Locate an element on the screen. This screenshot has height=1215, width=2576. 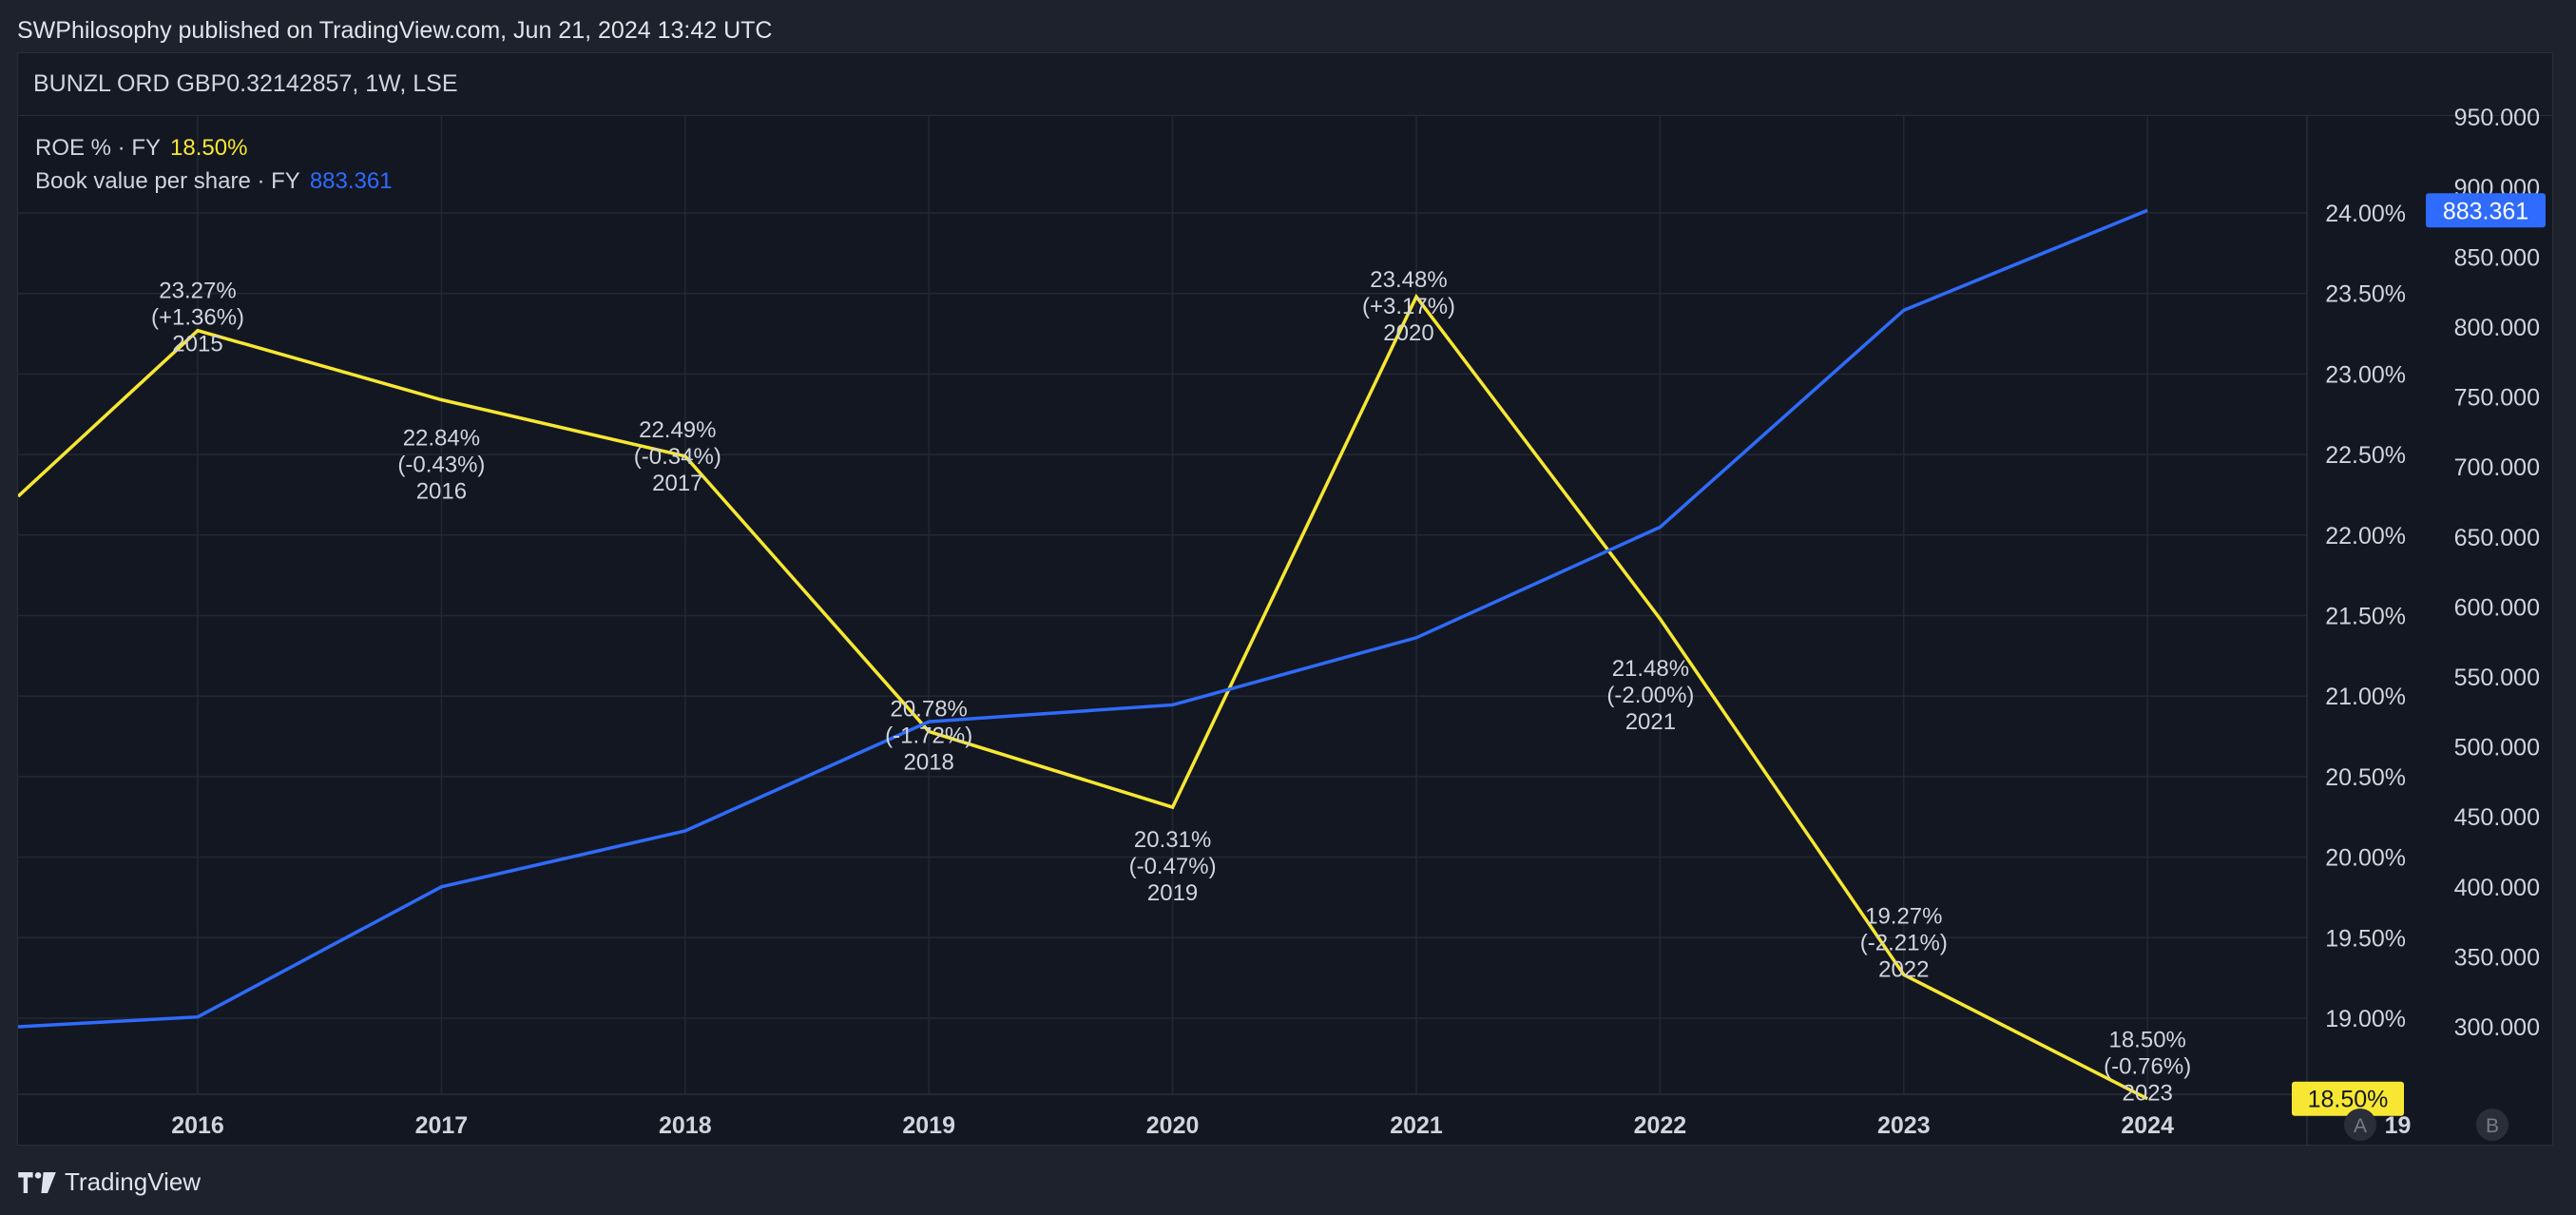
roe-axis-tick-label: 20.00% is located at coordinates (2365, 858).